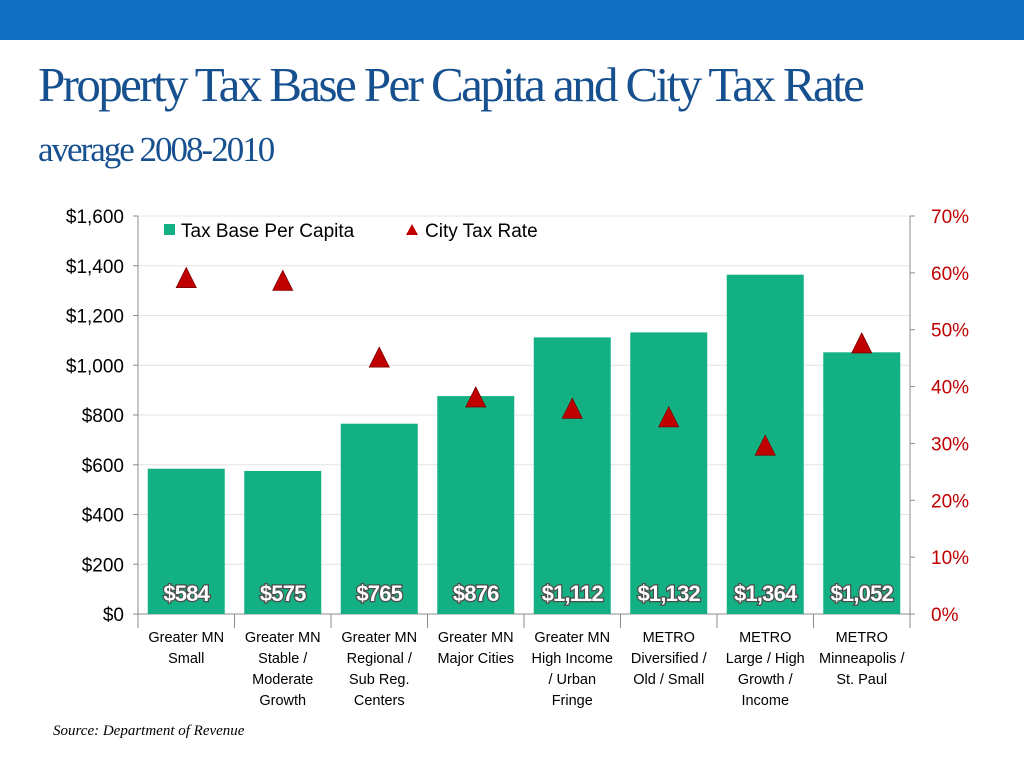 The image size is (1024, 768). Describe the element at coordinates (379, 680) in the screenshot. I see `category-label: Sub Reg.` at that location.